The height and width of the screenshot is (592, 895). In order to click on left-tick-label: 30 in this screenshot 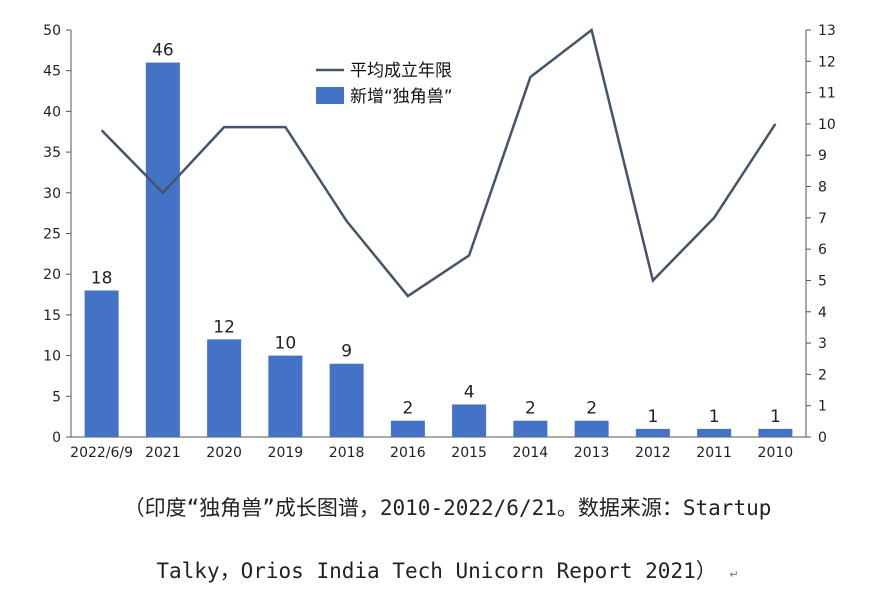, I will do `click(52, 194)`.